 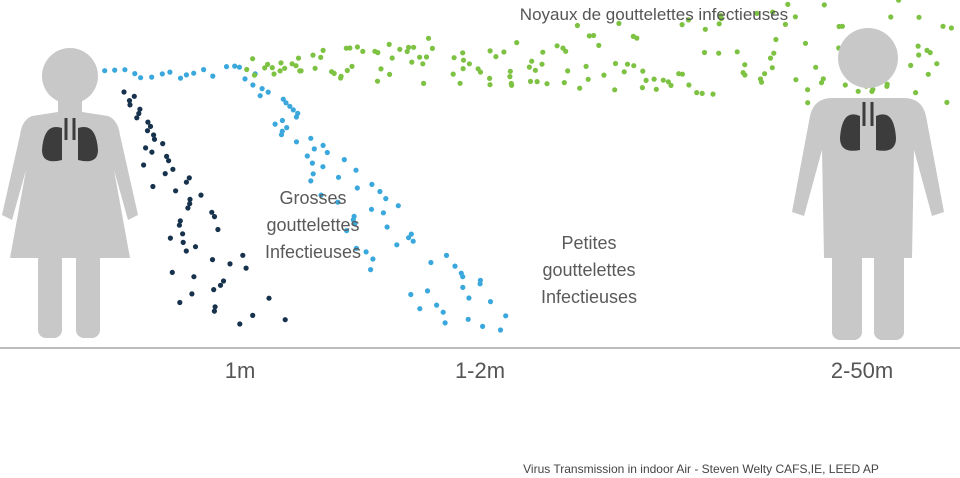 I want to click on trachea, so click(x=70, y=129).